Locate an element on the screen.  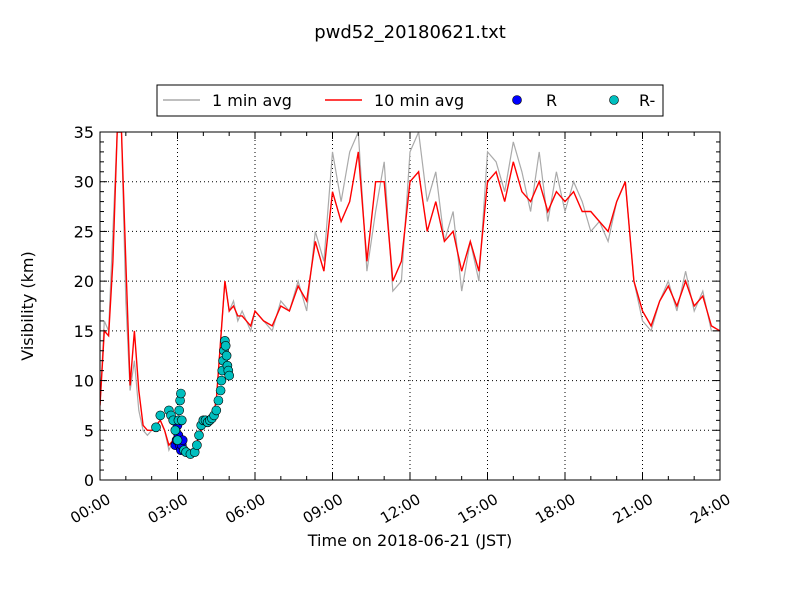
legend-box is located at coordinates (410, 100).